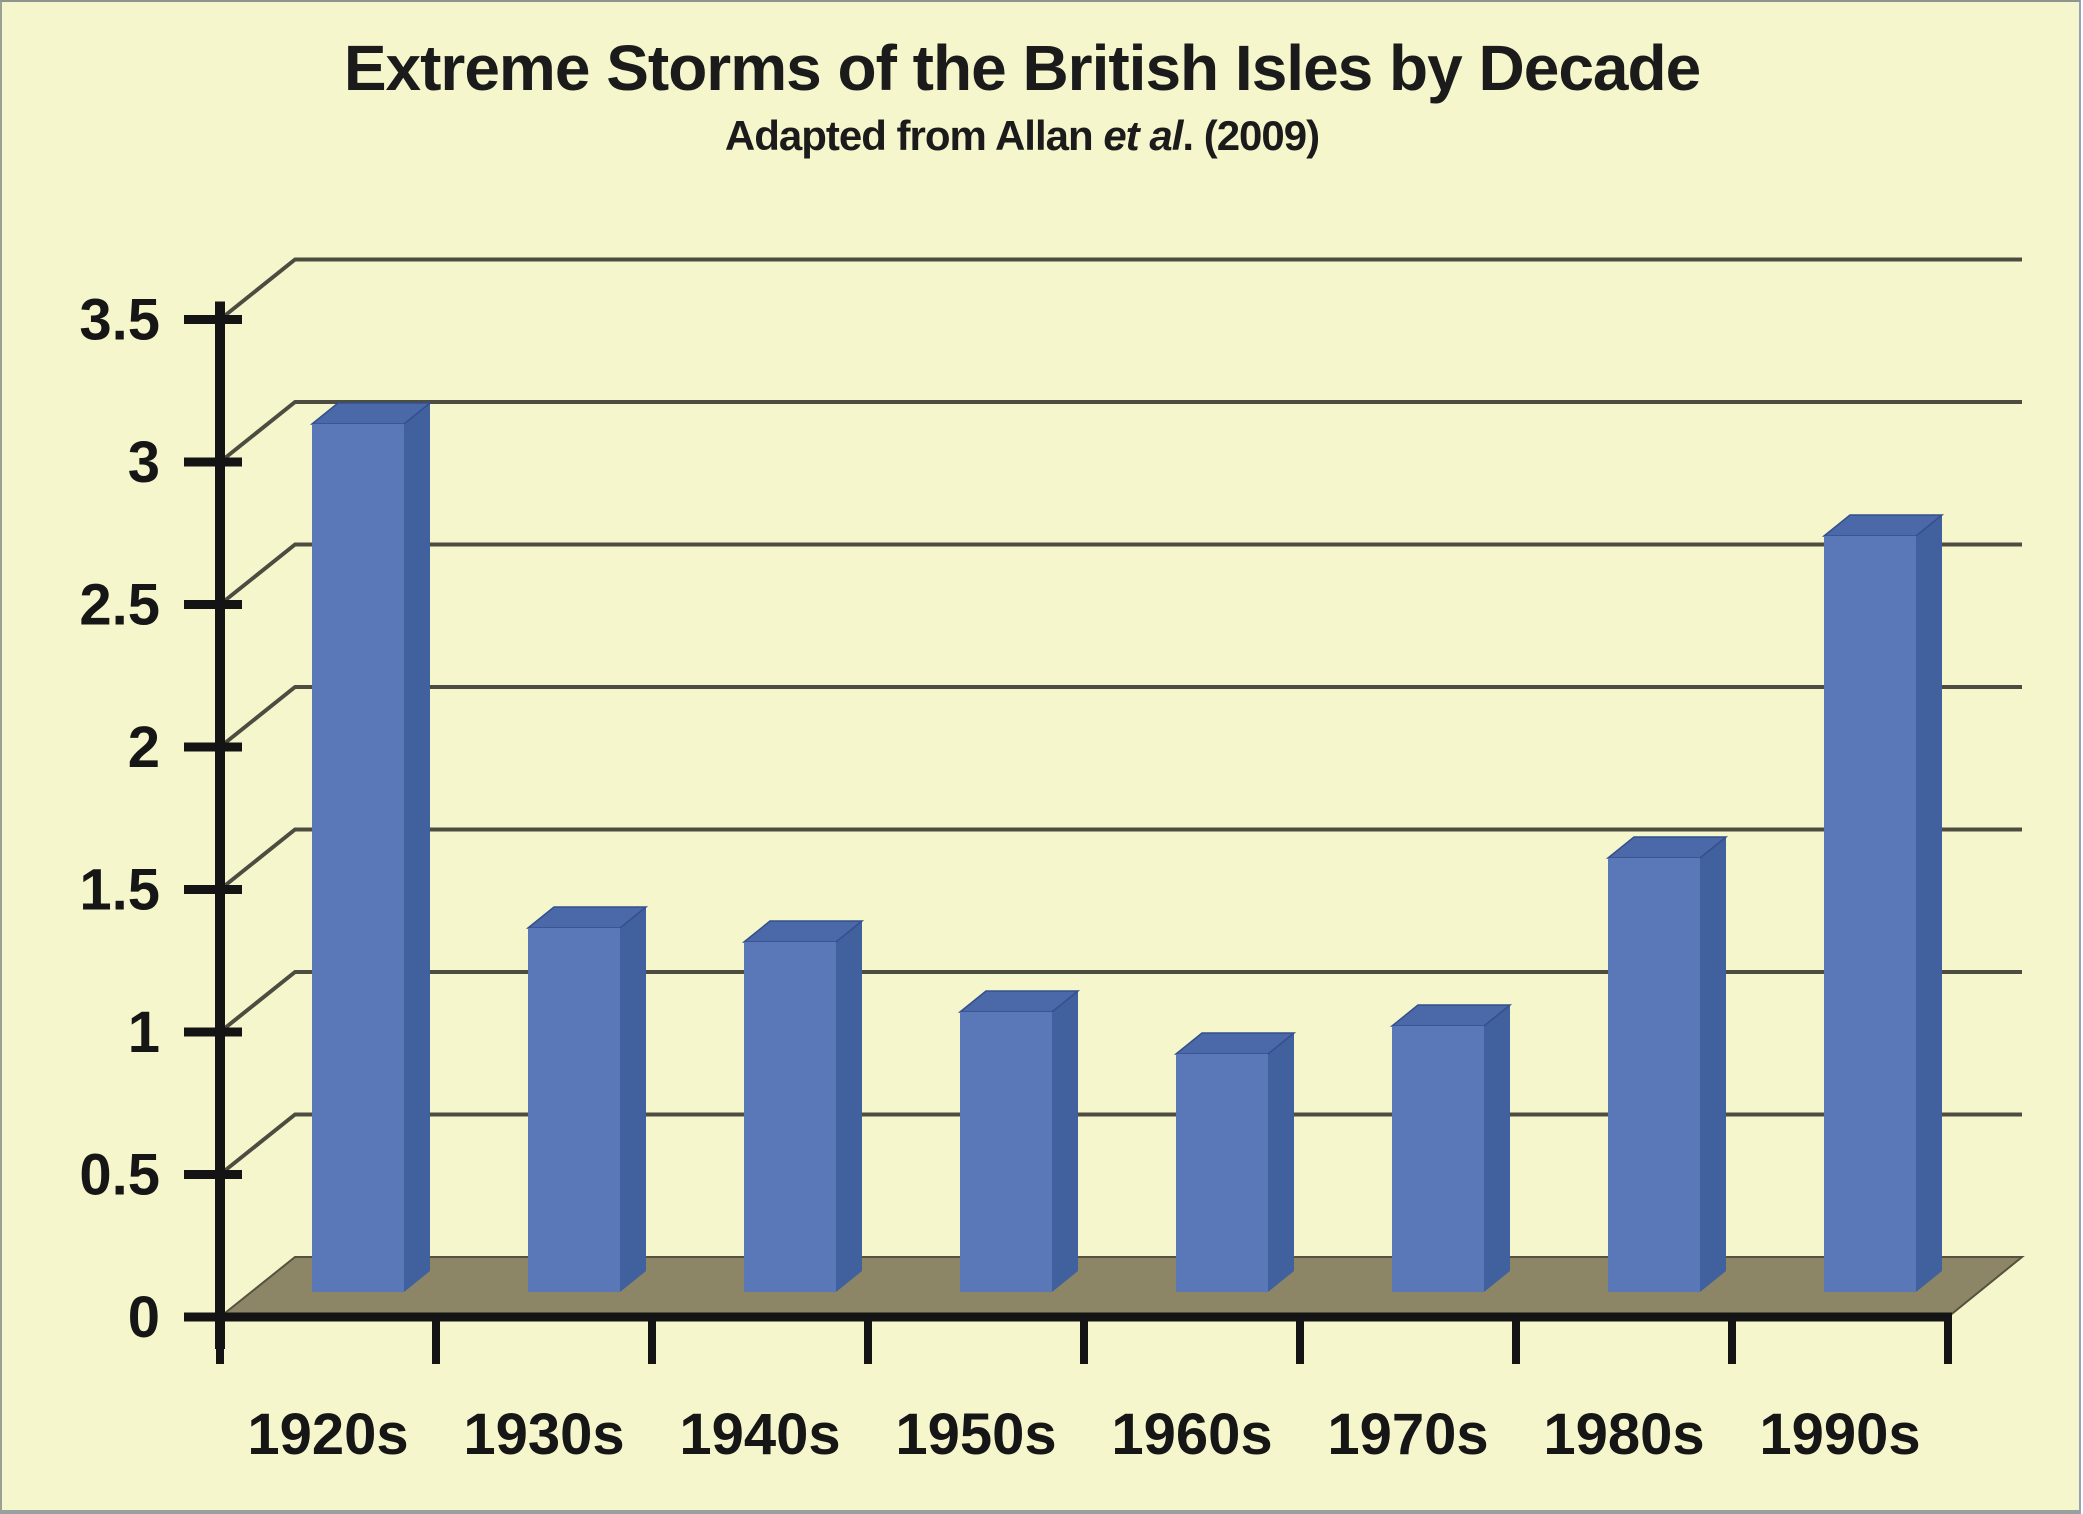 Image resolution: width=2083 pixels, height=1514 pixels. I want to click on bar-1990s, so click(1883, 903).